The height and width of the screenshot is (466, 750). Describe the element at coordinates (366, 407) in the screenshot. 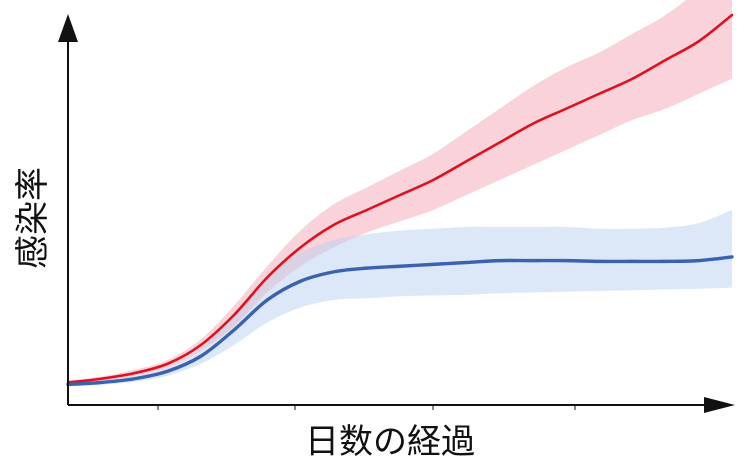

I see `x-axis-ticks` at that location.